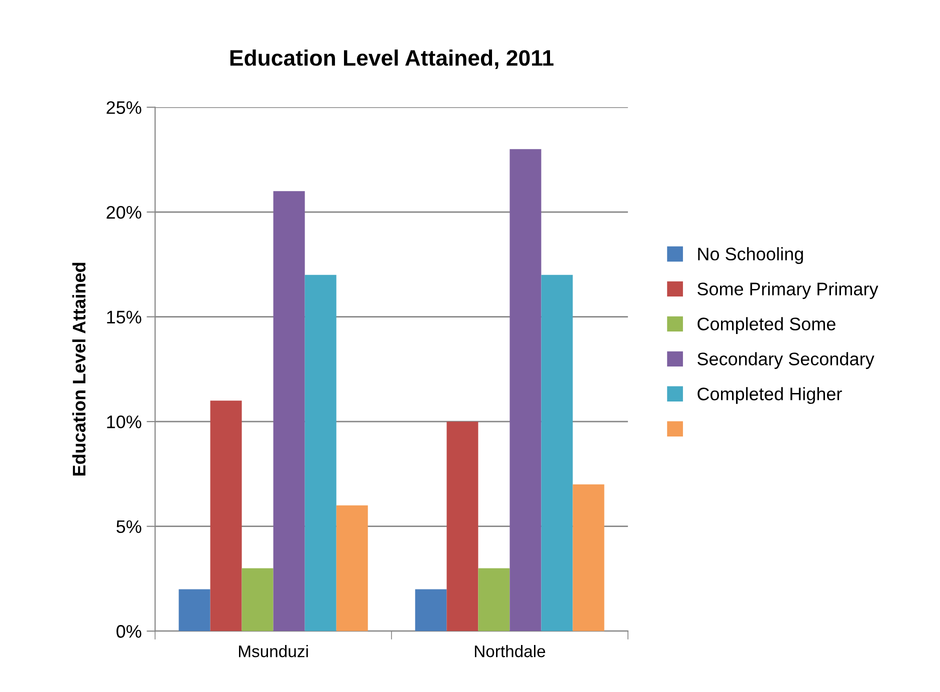 The height and width of the screenshot is (692, 940). I want to click on y-tick-label: 20%, so click(124, 212).